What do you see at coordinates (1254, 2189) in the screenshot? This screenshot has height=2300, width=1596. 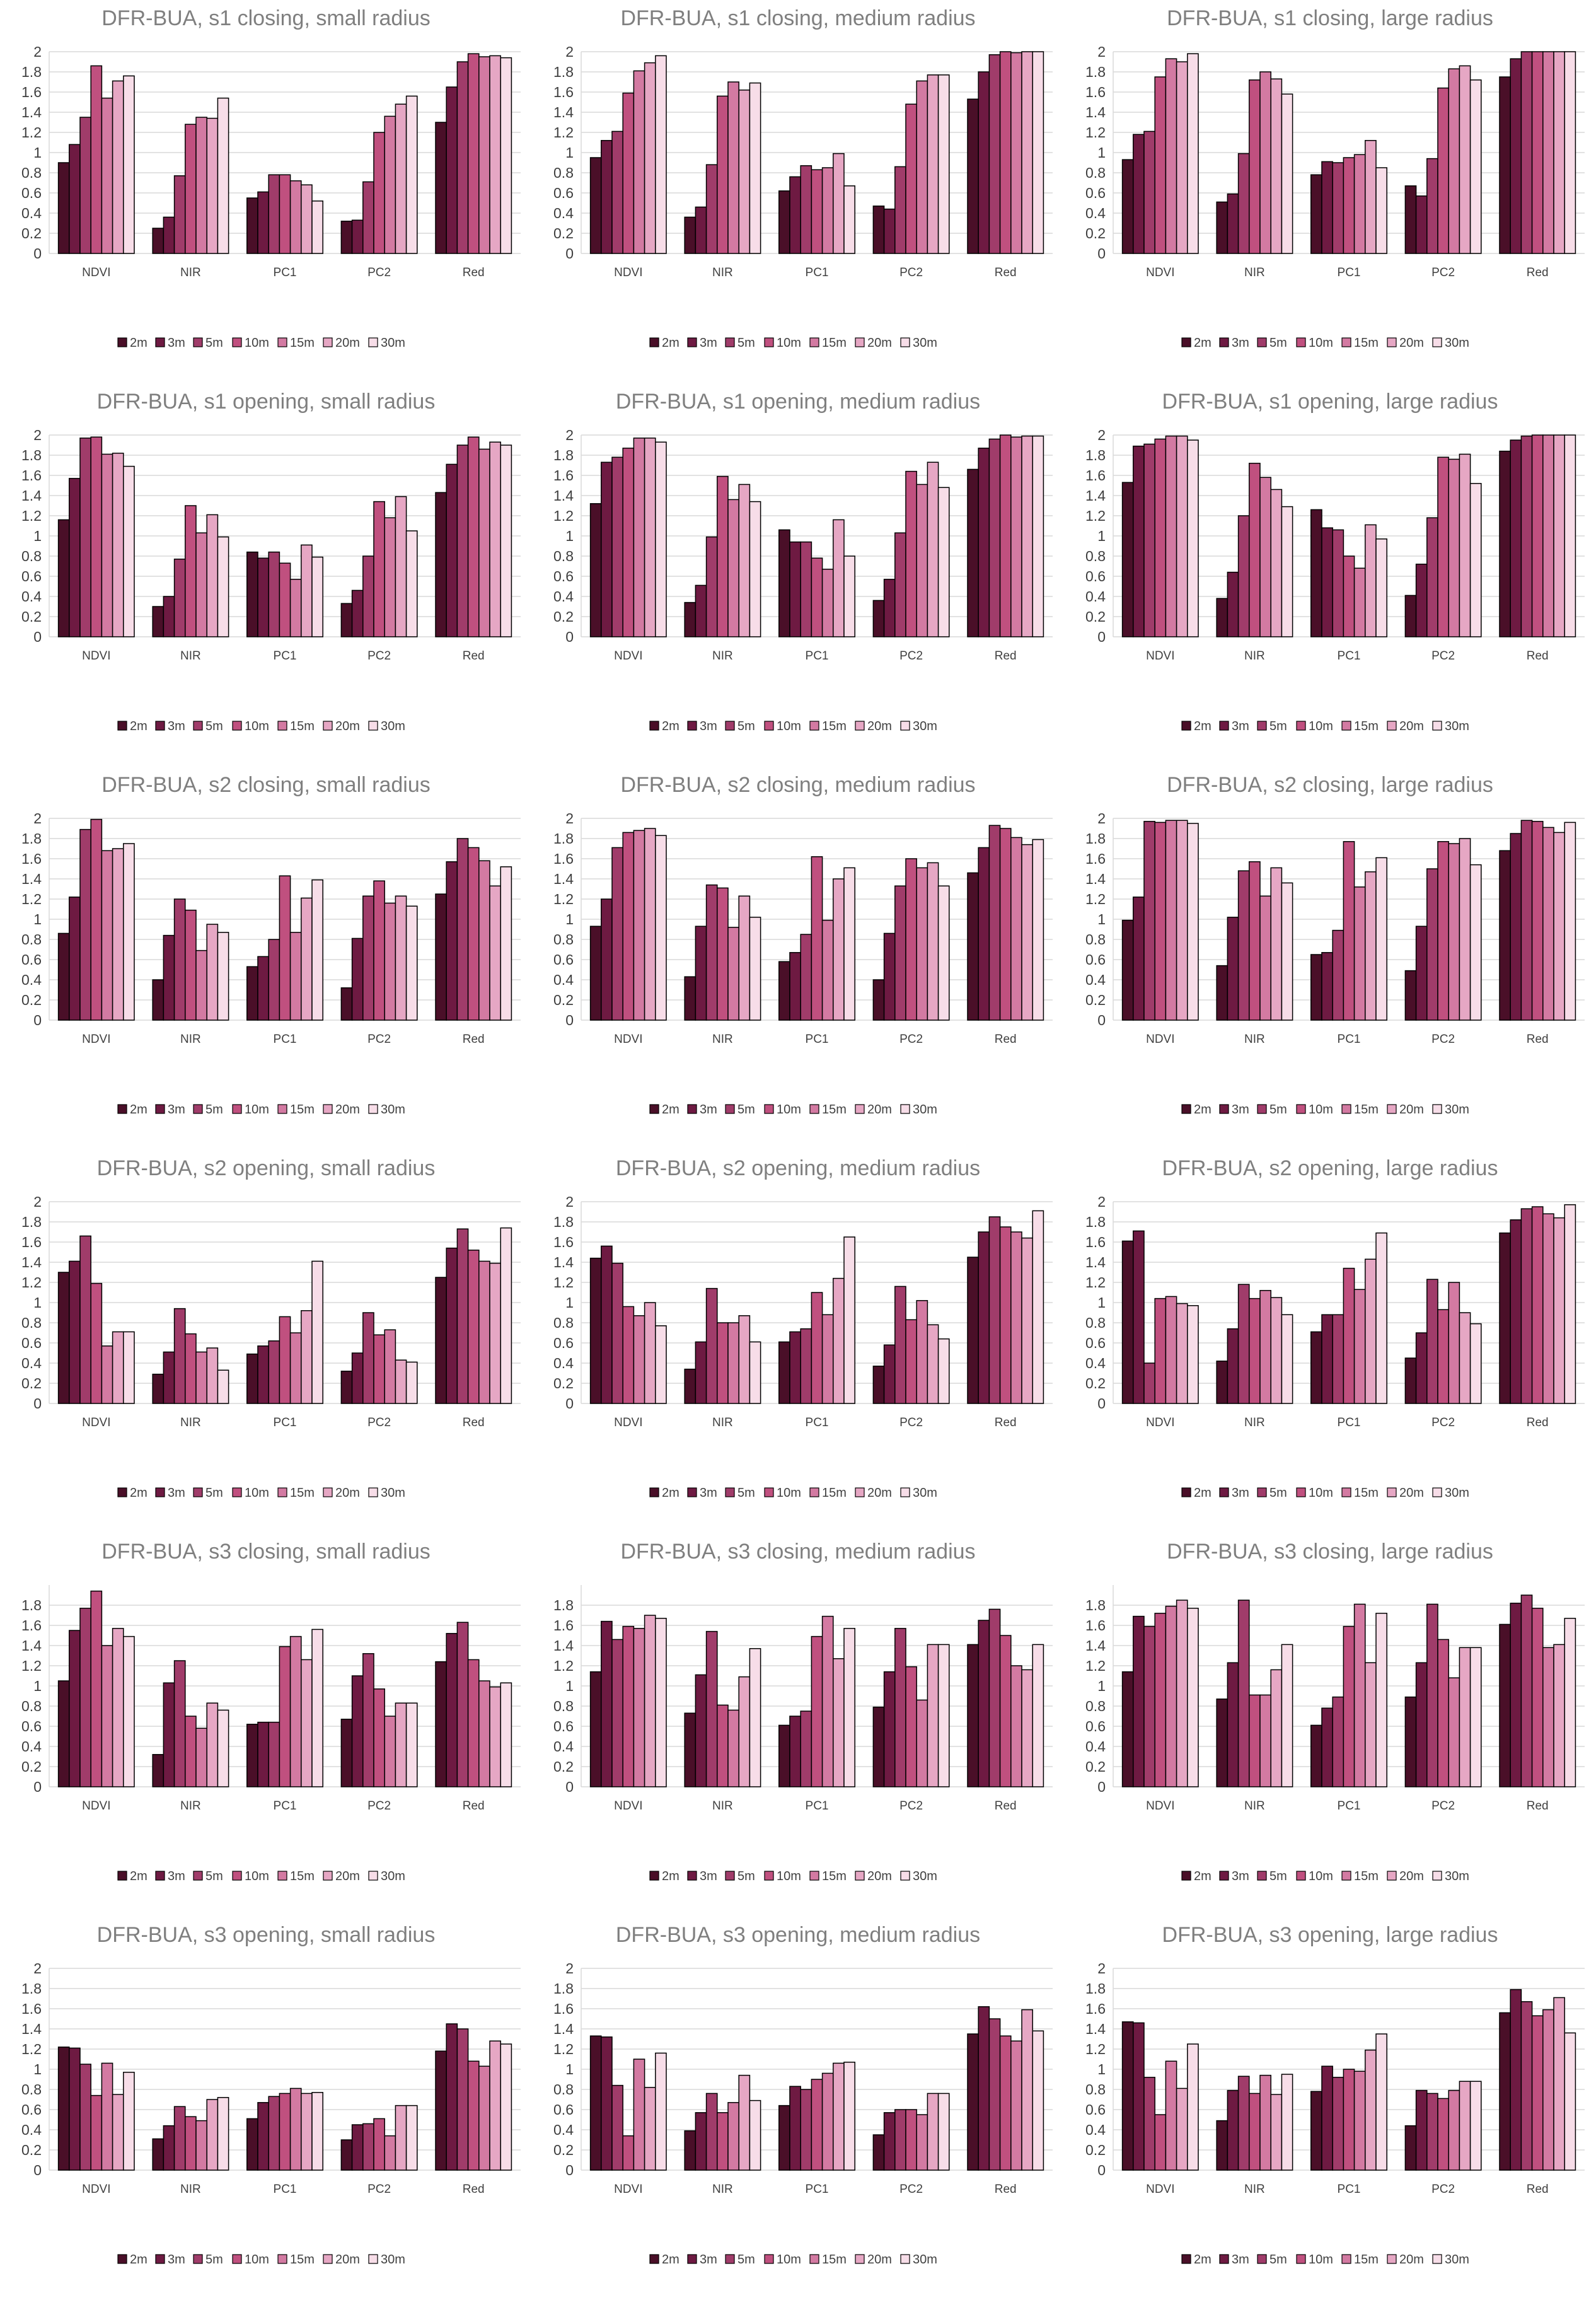 I see `x-tick-label: NIR` at bounding box center [1254, 2189].